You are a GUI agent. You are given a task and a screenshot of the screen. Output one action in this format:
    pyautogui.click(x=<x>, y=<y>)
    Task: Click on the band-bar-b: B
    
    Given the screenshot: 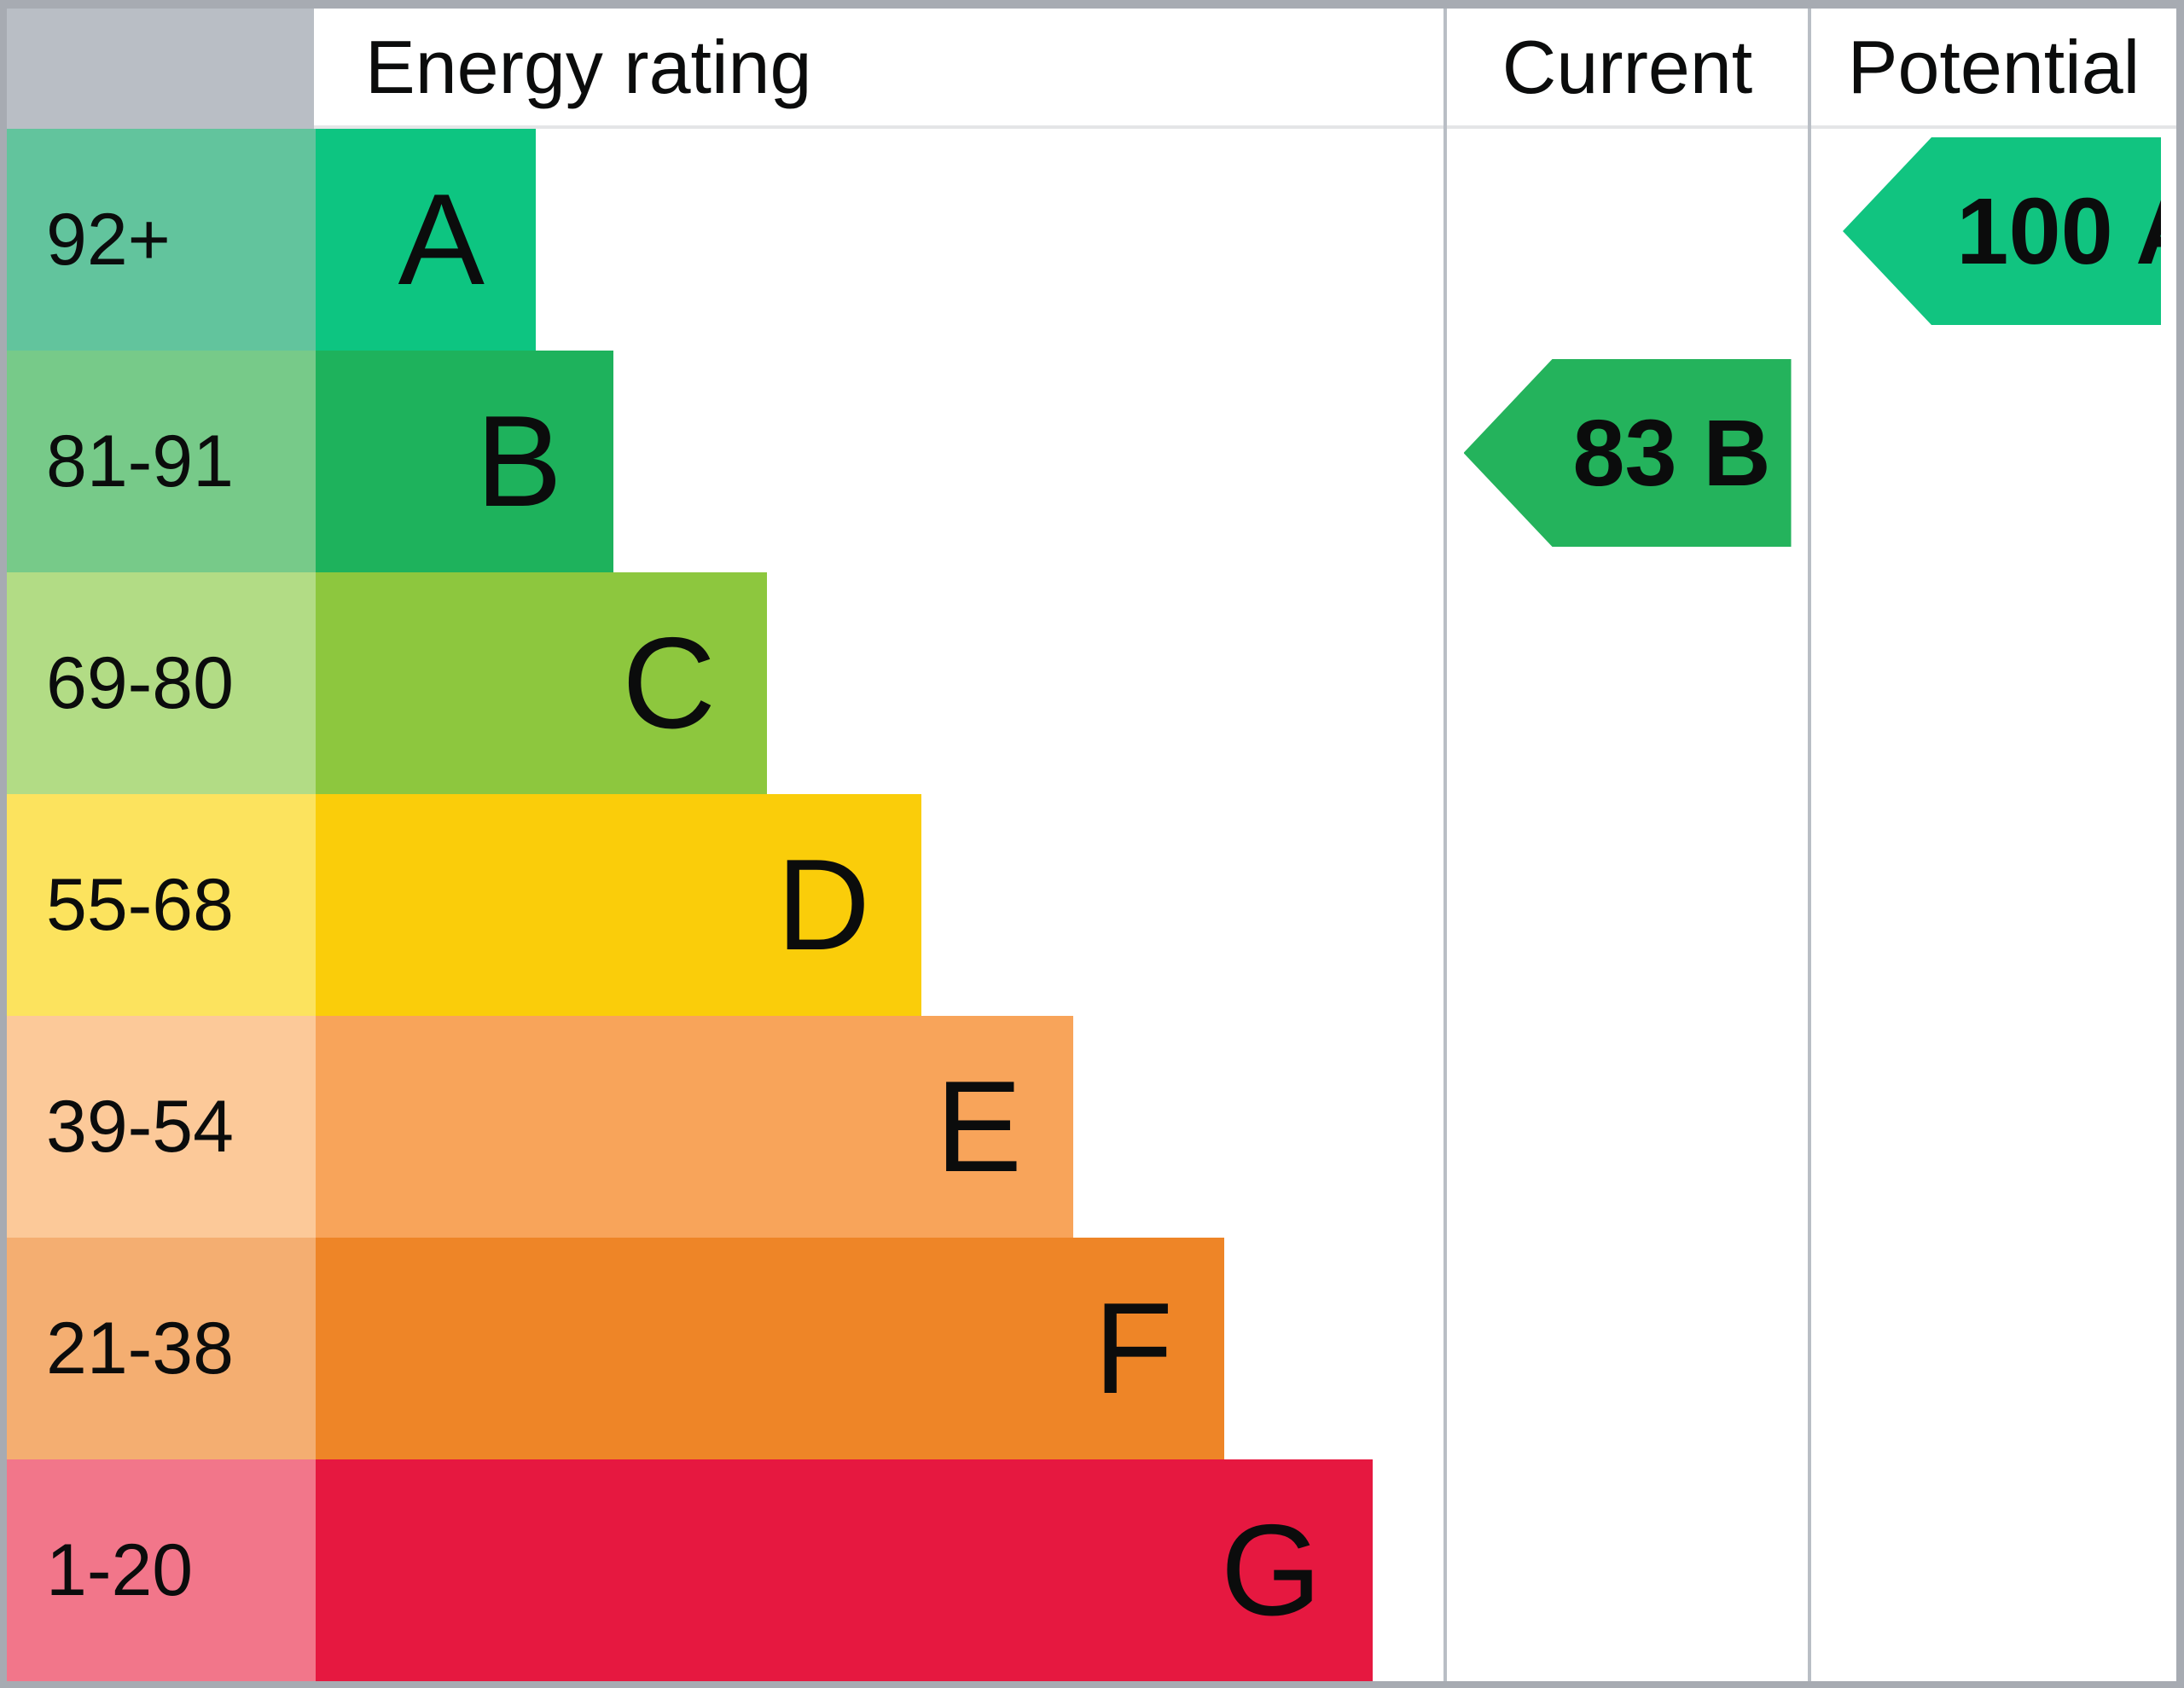 What is the action you would take?
    pyautogui.click(x=464, y=462)
    